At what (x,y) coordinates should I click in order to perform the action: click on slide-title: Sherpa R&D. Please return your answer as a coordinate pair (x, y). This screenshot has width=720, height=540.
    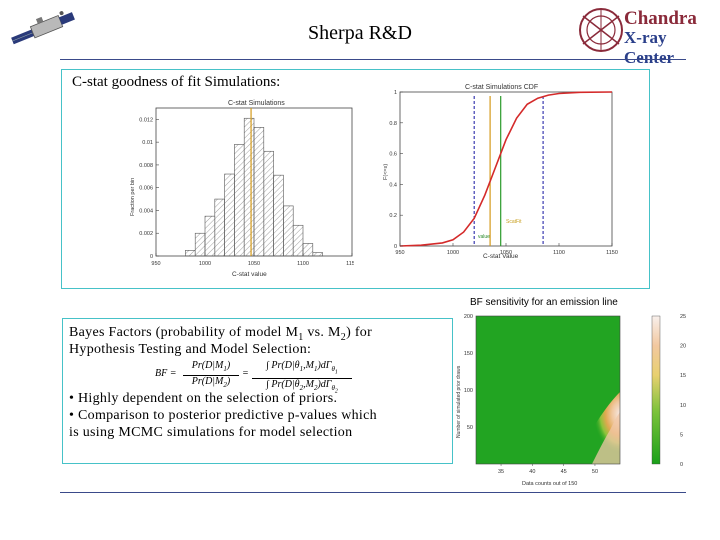
    Looking at the image, I should click on (360, 33).